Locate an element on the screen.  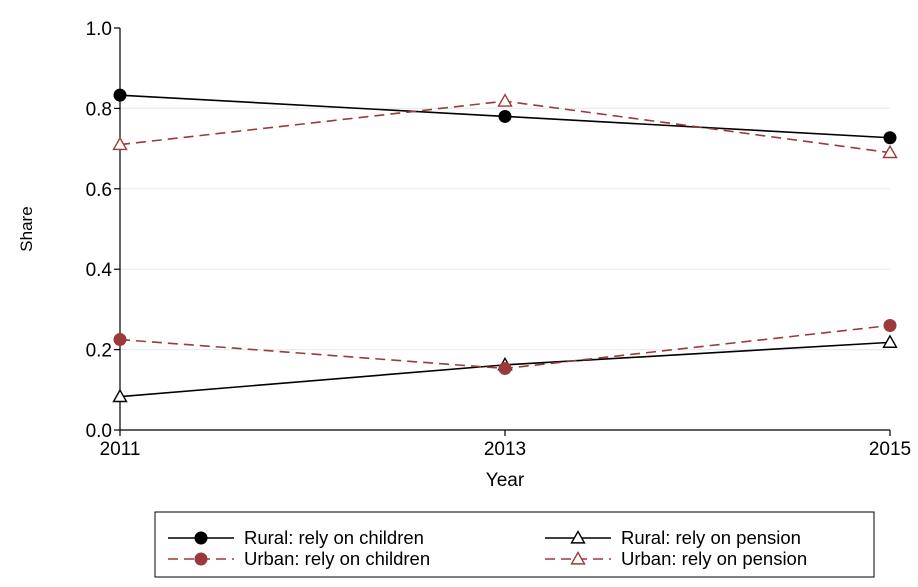
y-tick-label: 0.2 is located at coordinates (99, 351).